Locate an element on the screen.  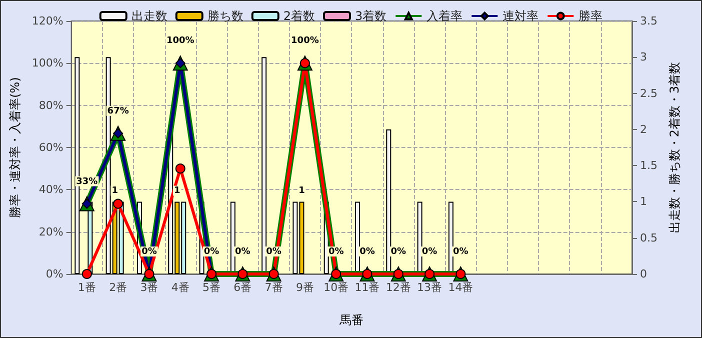
data-label: 67% is located at coordinates (118, 111).